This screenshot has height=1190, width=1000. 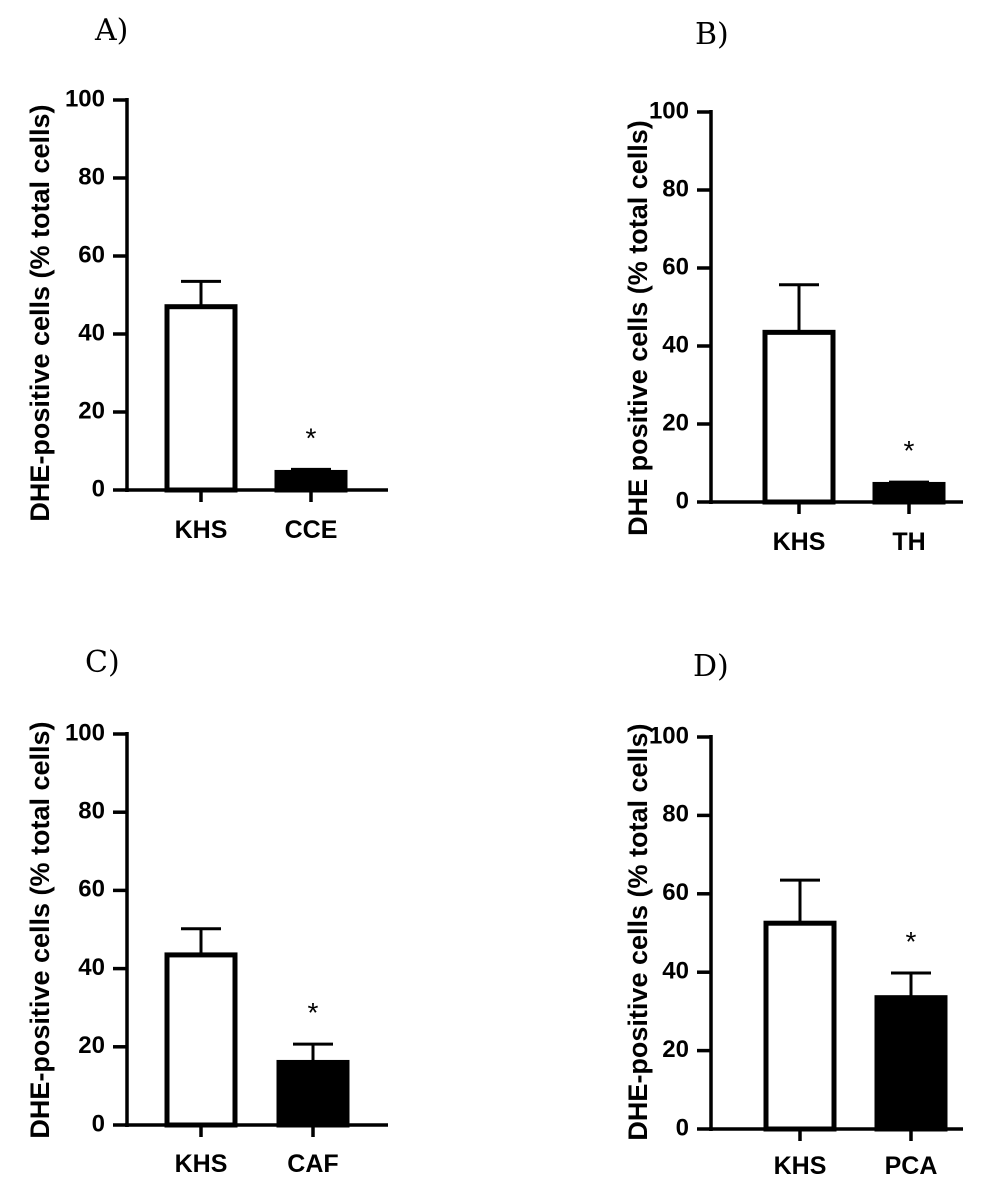 I want to click on x-tick-label: CAF, so click(x=312, y=1164).